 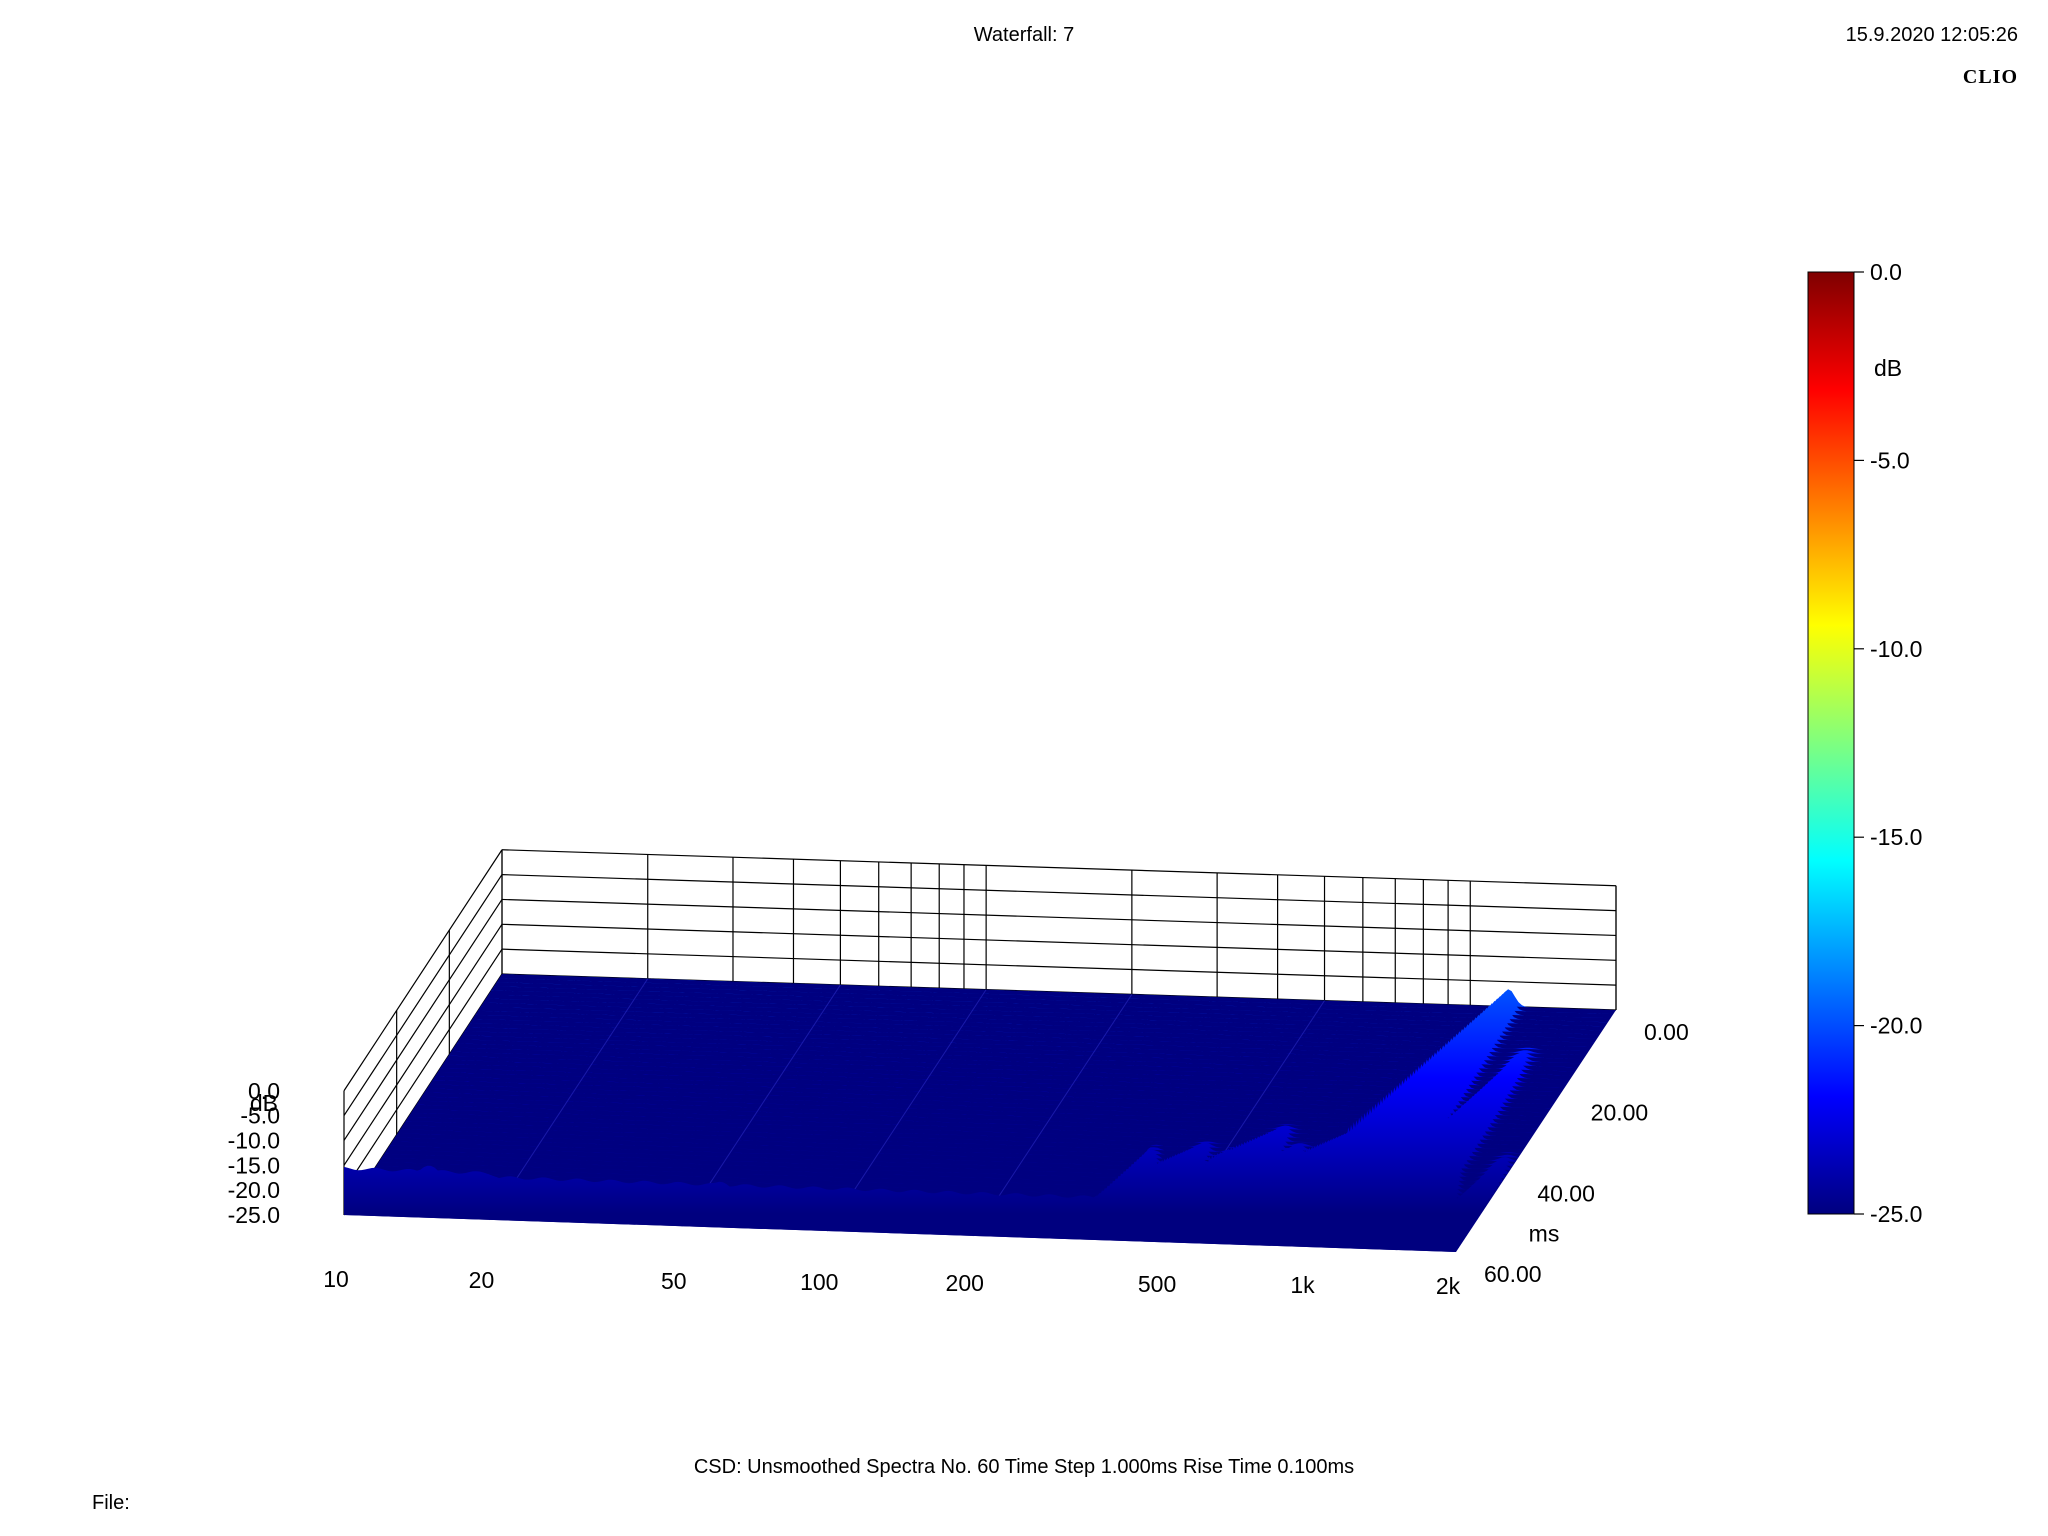 What do you see at coordinates (1888, 368) in the screenshot?
I see `colorbar-unit: dB` at bounding box center [1888, 368].